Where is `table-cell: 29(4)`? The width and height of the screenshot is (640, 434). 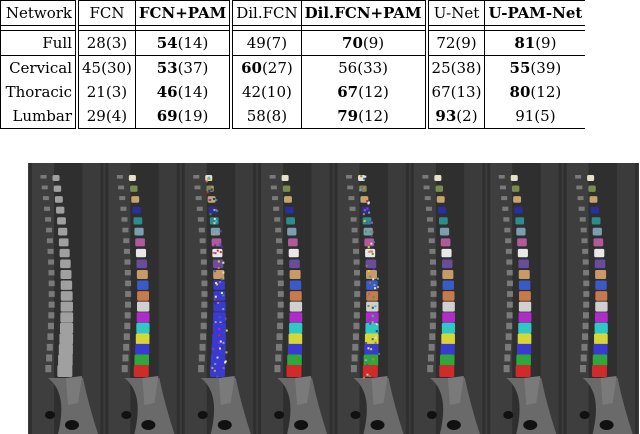
table-cell: 29(4) is located at coordinates (105, 116).